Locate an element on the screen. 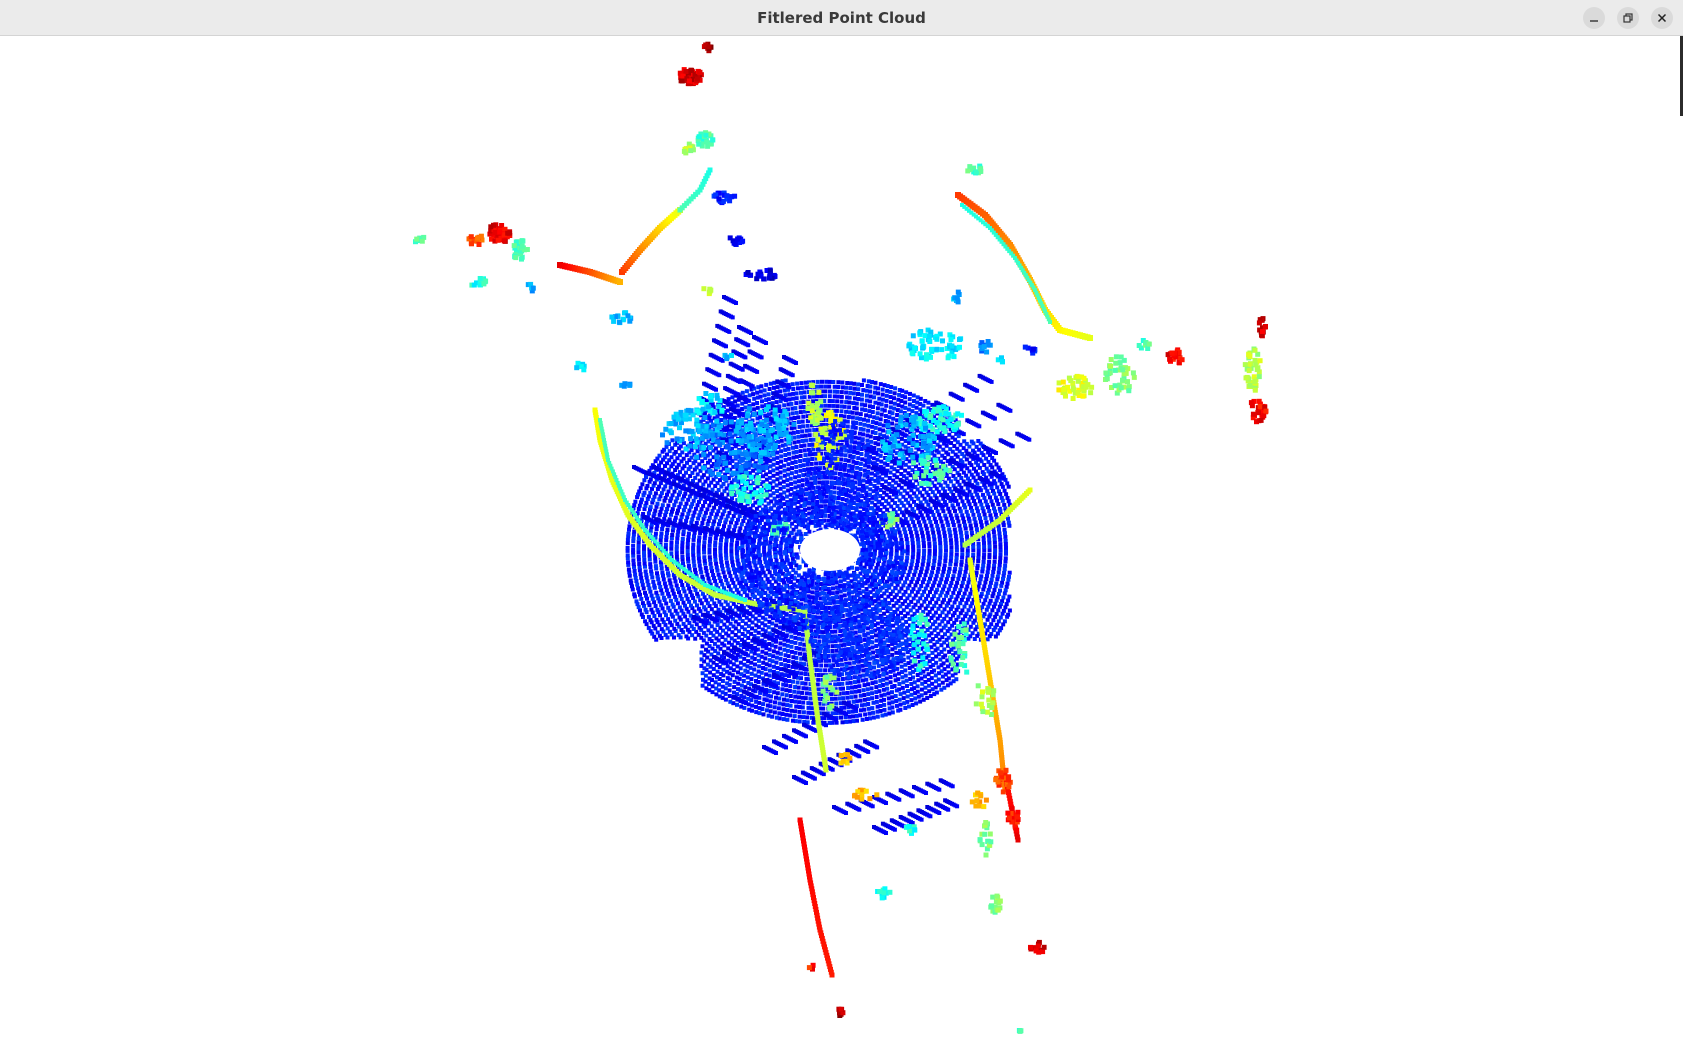 This screenshot has width=1683, height=1048. title-bar: Fitlered Point Cloud is located at coordinates (841, 18).